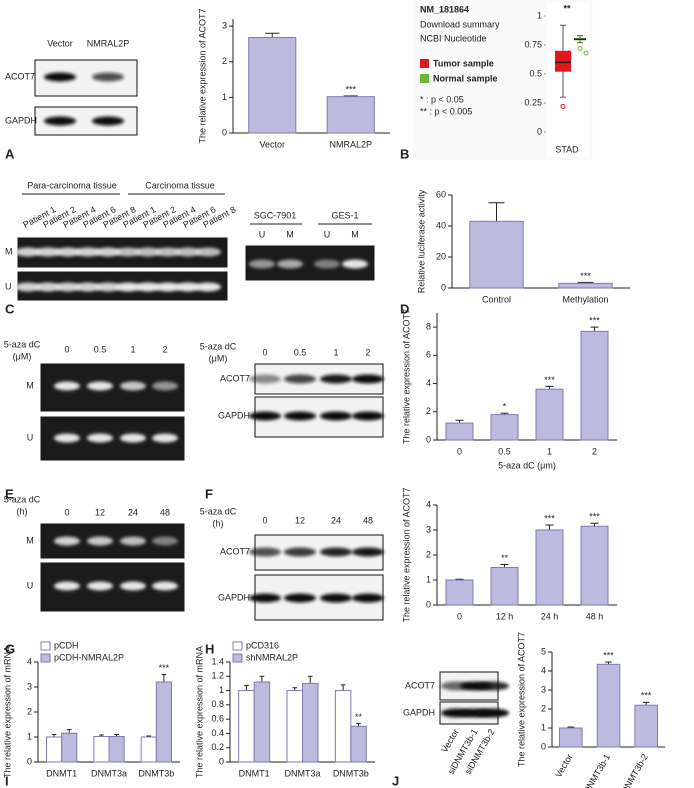  Describe the element at coordinates (460, 24) in the screenshot. I see `db-link: Download summary` at that location.